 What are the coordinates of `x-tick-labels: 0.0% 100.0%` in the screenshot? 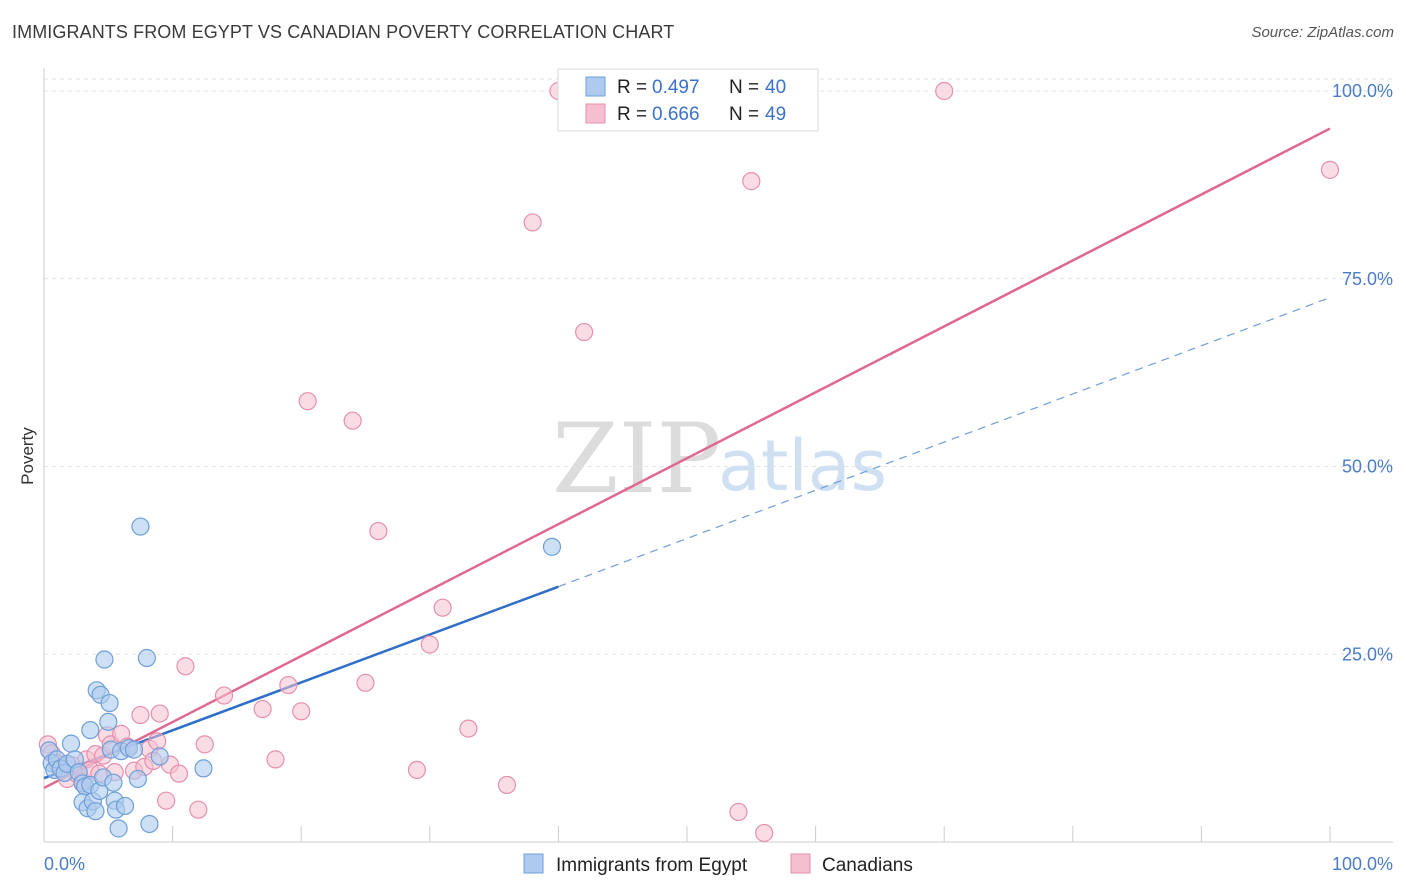 It's located at (718, 864).